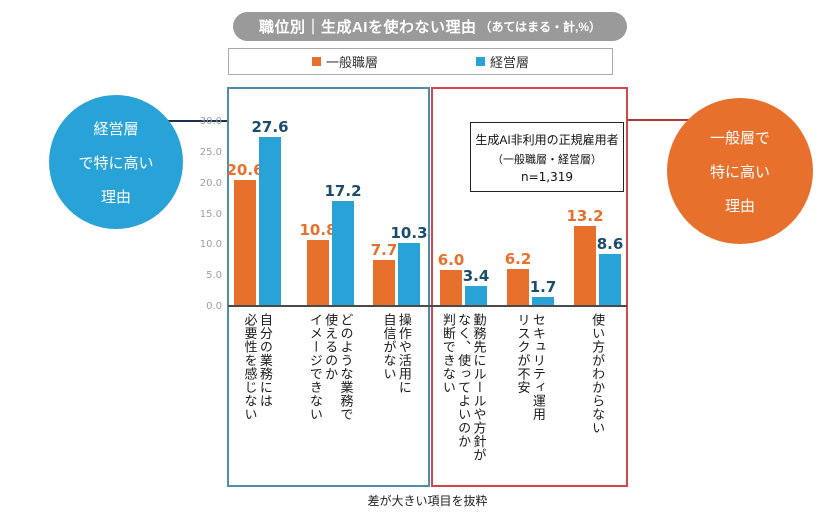 The height and width of the screenshot is (520, 840). I want to click on sample-note-line2: （一般職層・経営層）, so click(547, 159).